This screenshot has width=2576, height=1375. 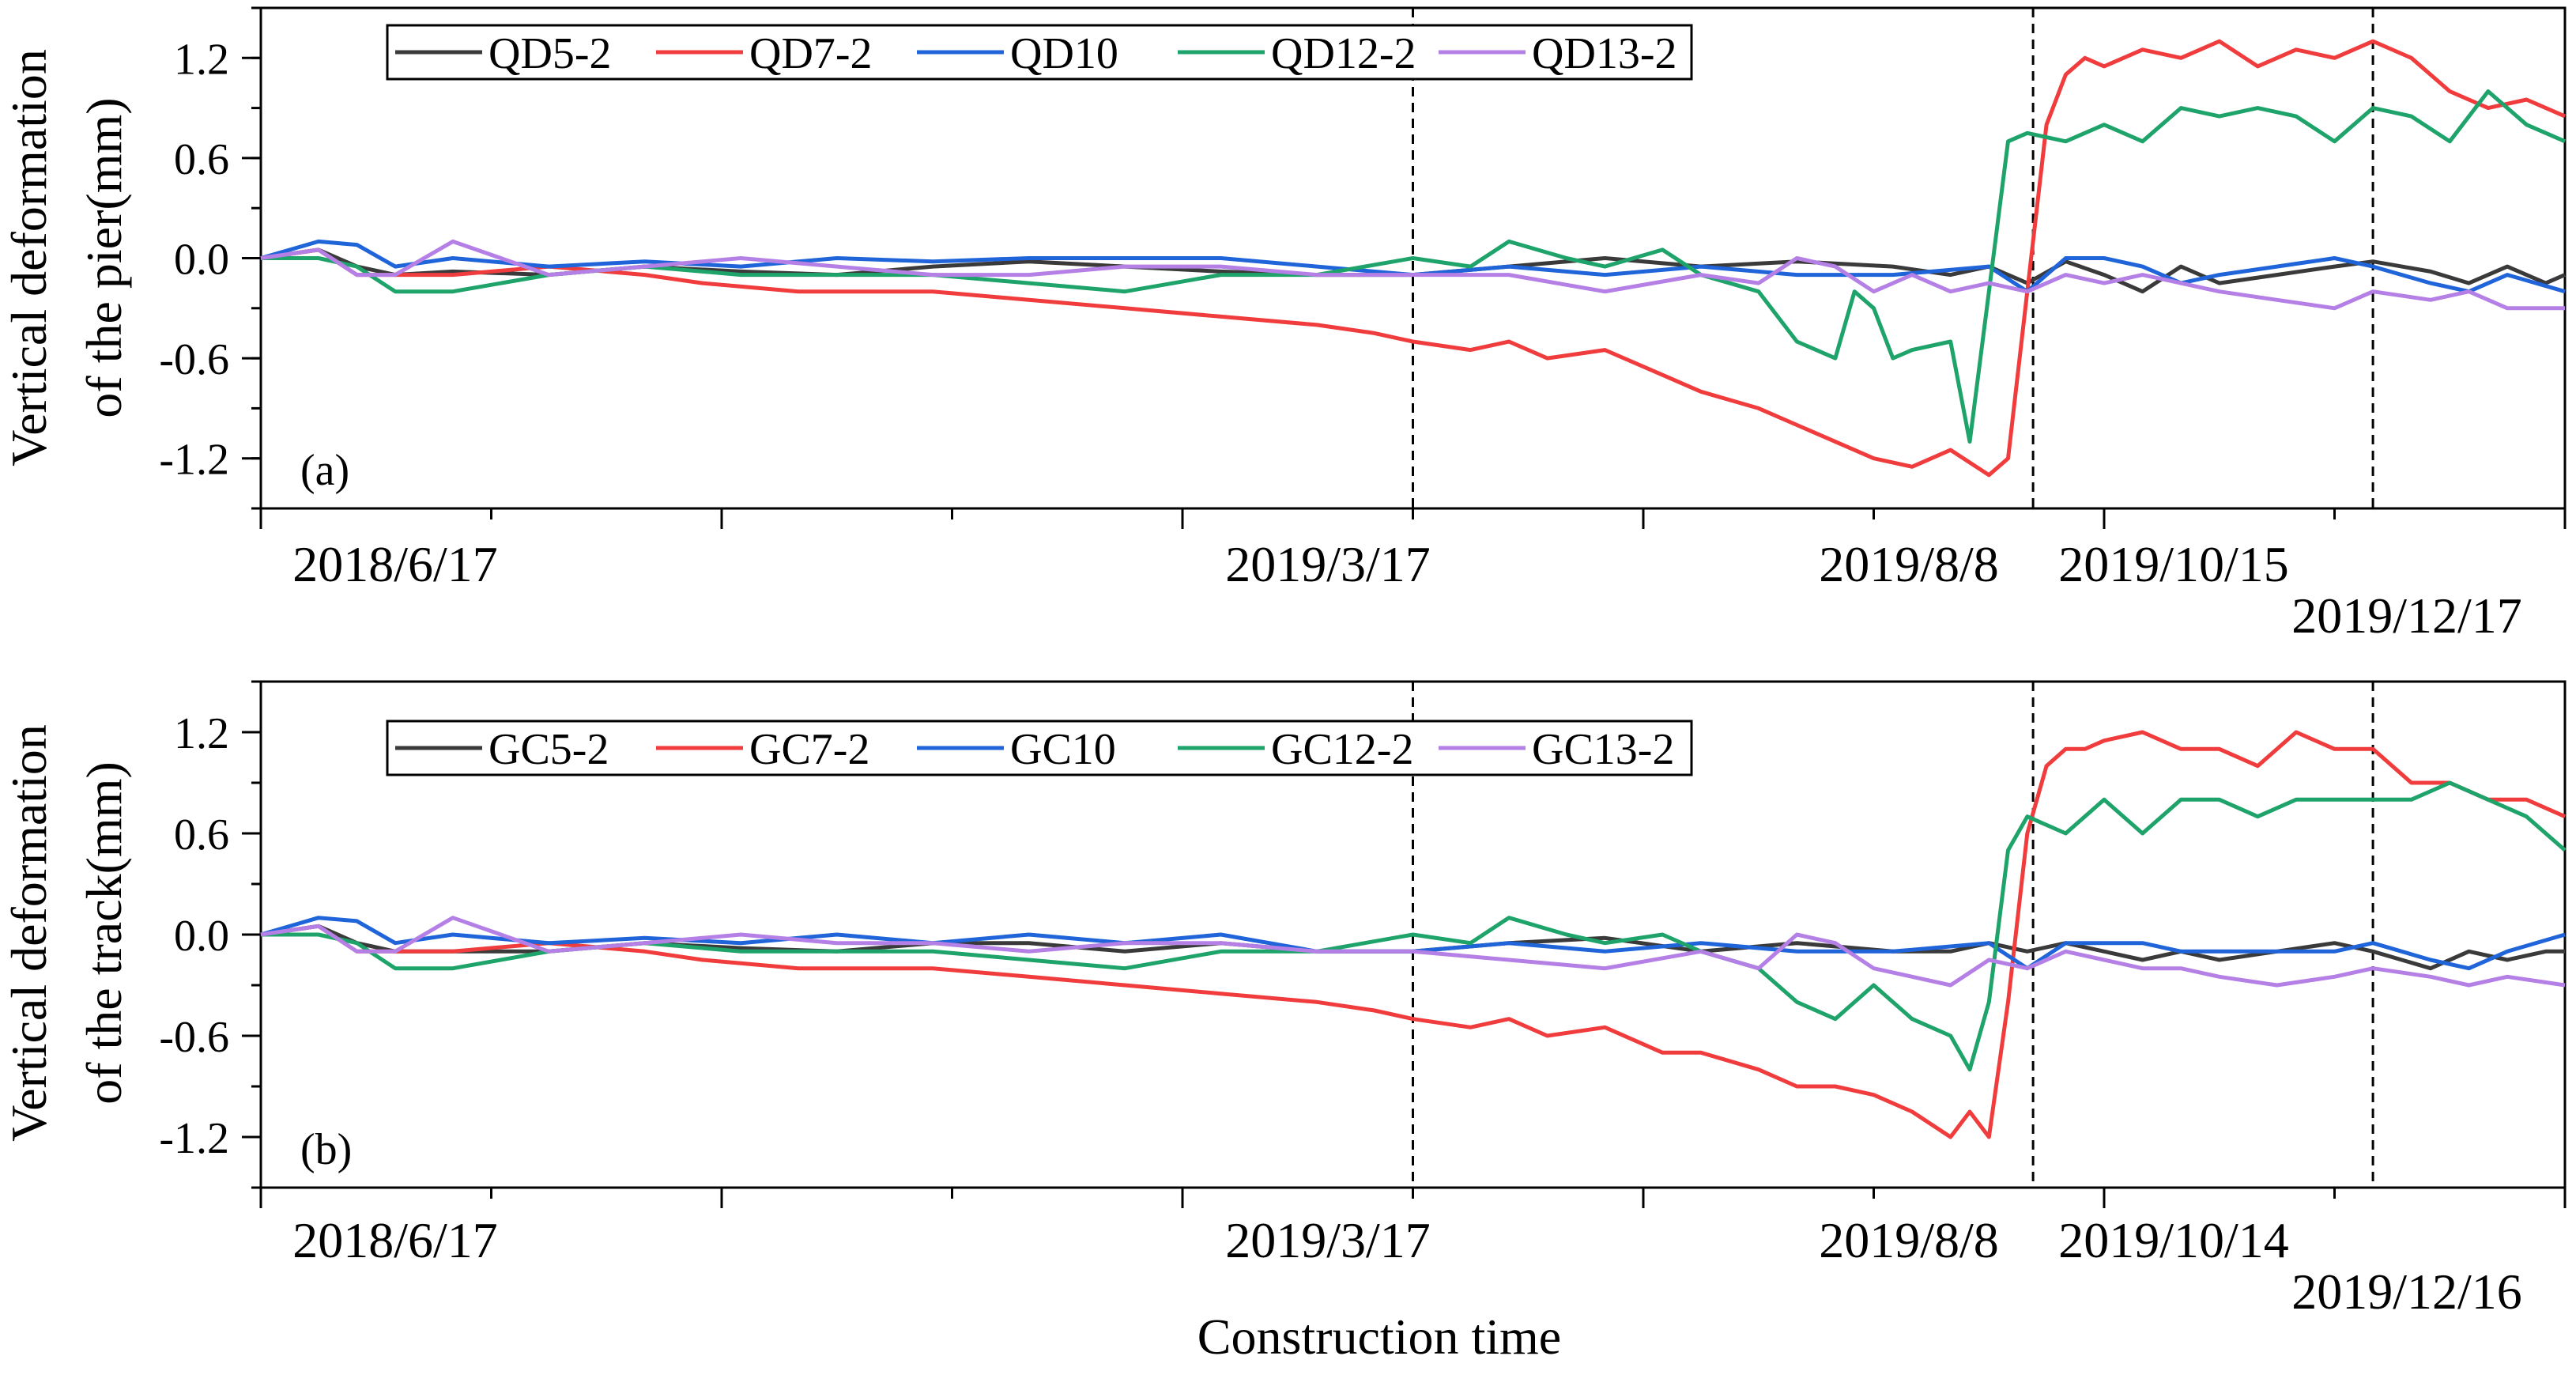 I want to click on legend-entry: GC10, so click(x=1063, y=749).